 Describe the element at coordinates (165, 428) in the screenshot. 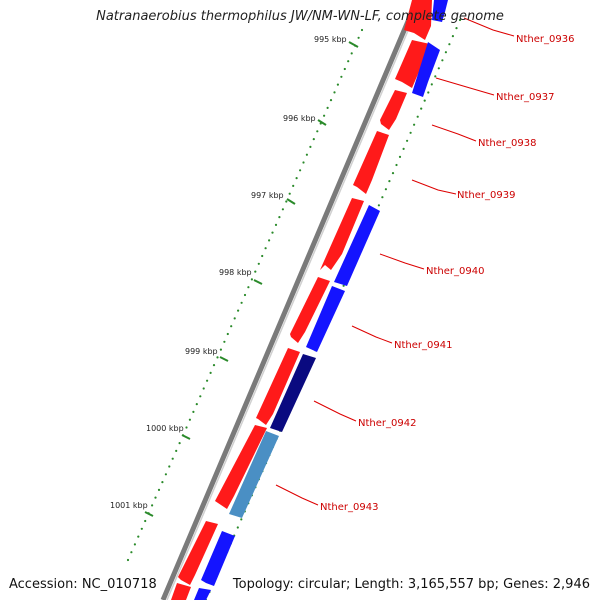

I see `kbp-label: 1000 kbp` at that location.